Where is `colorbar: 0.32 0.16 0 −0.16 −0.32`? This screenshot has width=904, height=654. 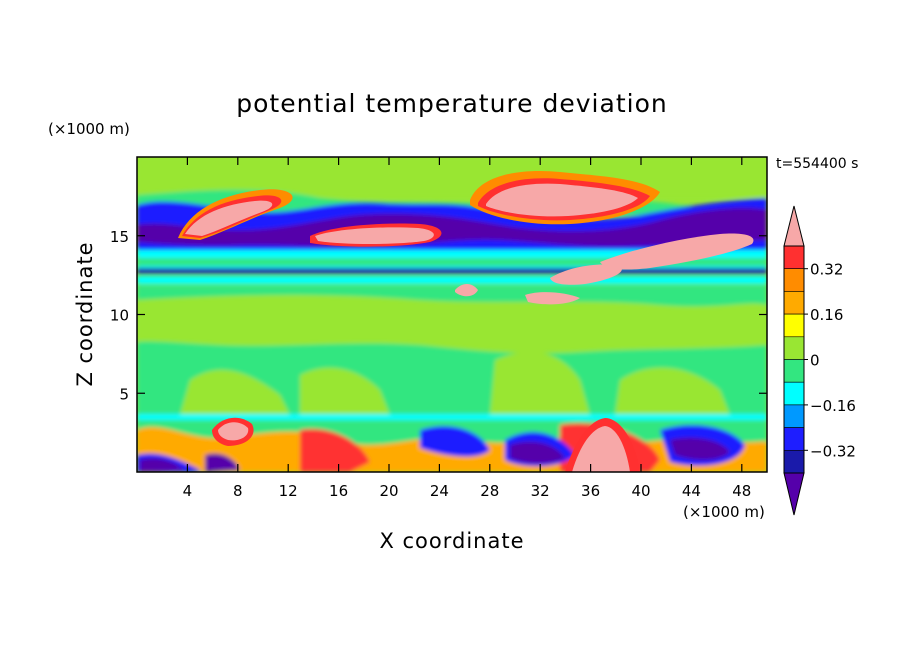 colorbar: 0.32 0.16 0 −0.16 −0.32 is located at coordinates (819, 360).